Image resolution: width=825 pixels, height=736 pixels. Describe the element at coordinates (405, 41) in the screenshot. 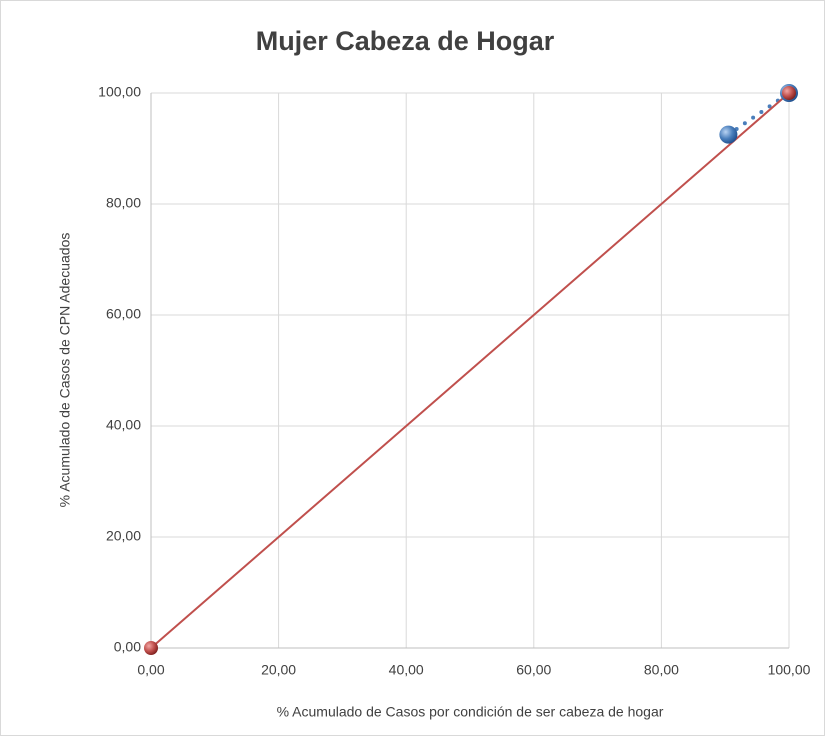

I see `chart-title: Mujer Cabeza de Hogar` at that location.